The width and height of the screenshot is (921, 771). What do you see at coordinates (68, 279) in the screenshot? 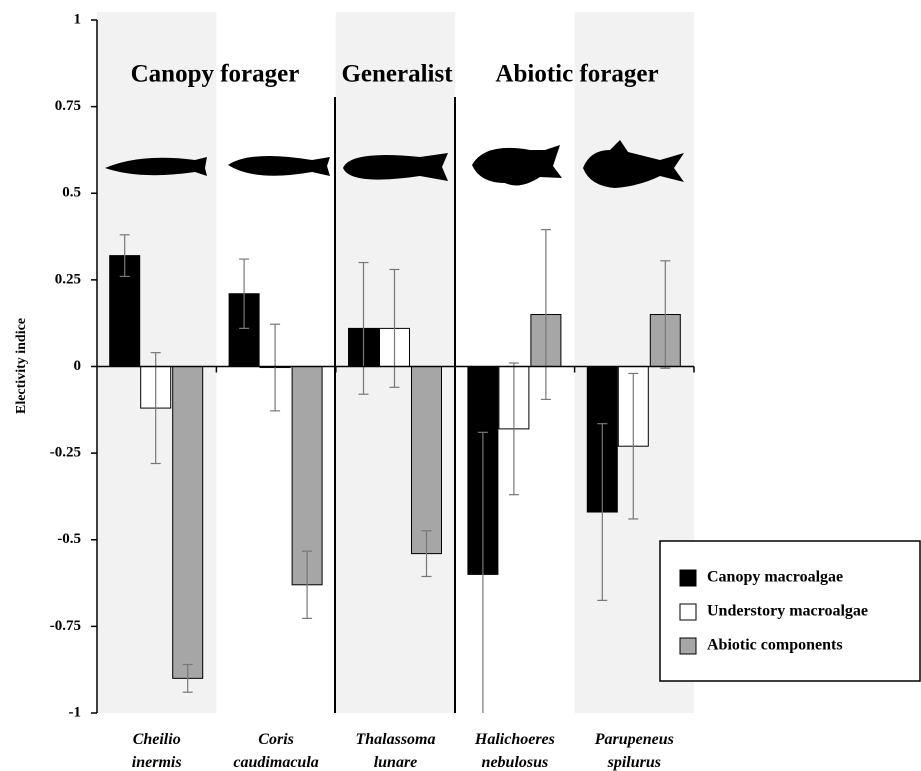
I see `y-tick-label: 0.25` at bounding box center [68, 279].